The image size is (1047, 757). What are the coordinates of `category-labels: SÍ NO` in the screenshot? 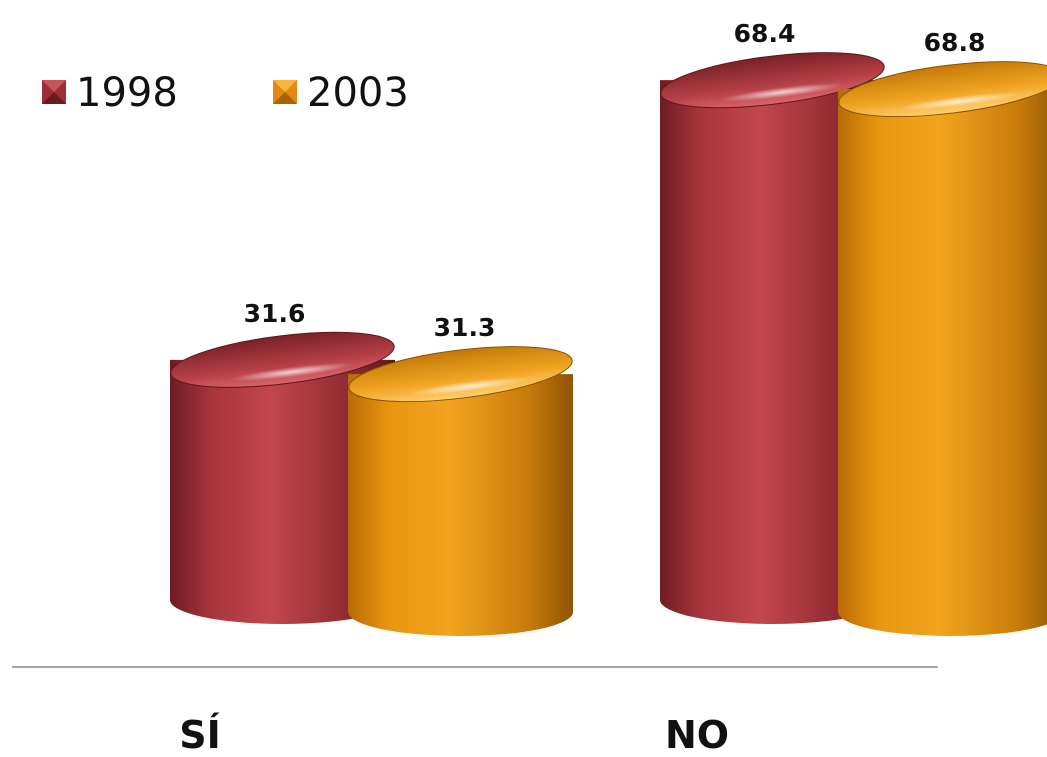 It's located at (454, 735).